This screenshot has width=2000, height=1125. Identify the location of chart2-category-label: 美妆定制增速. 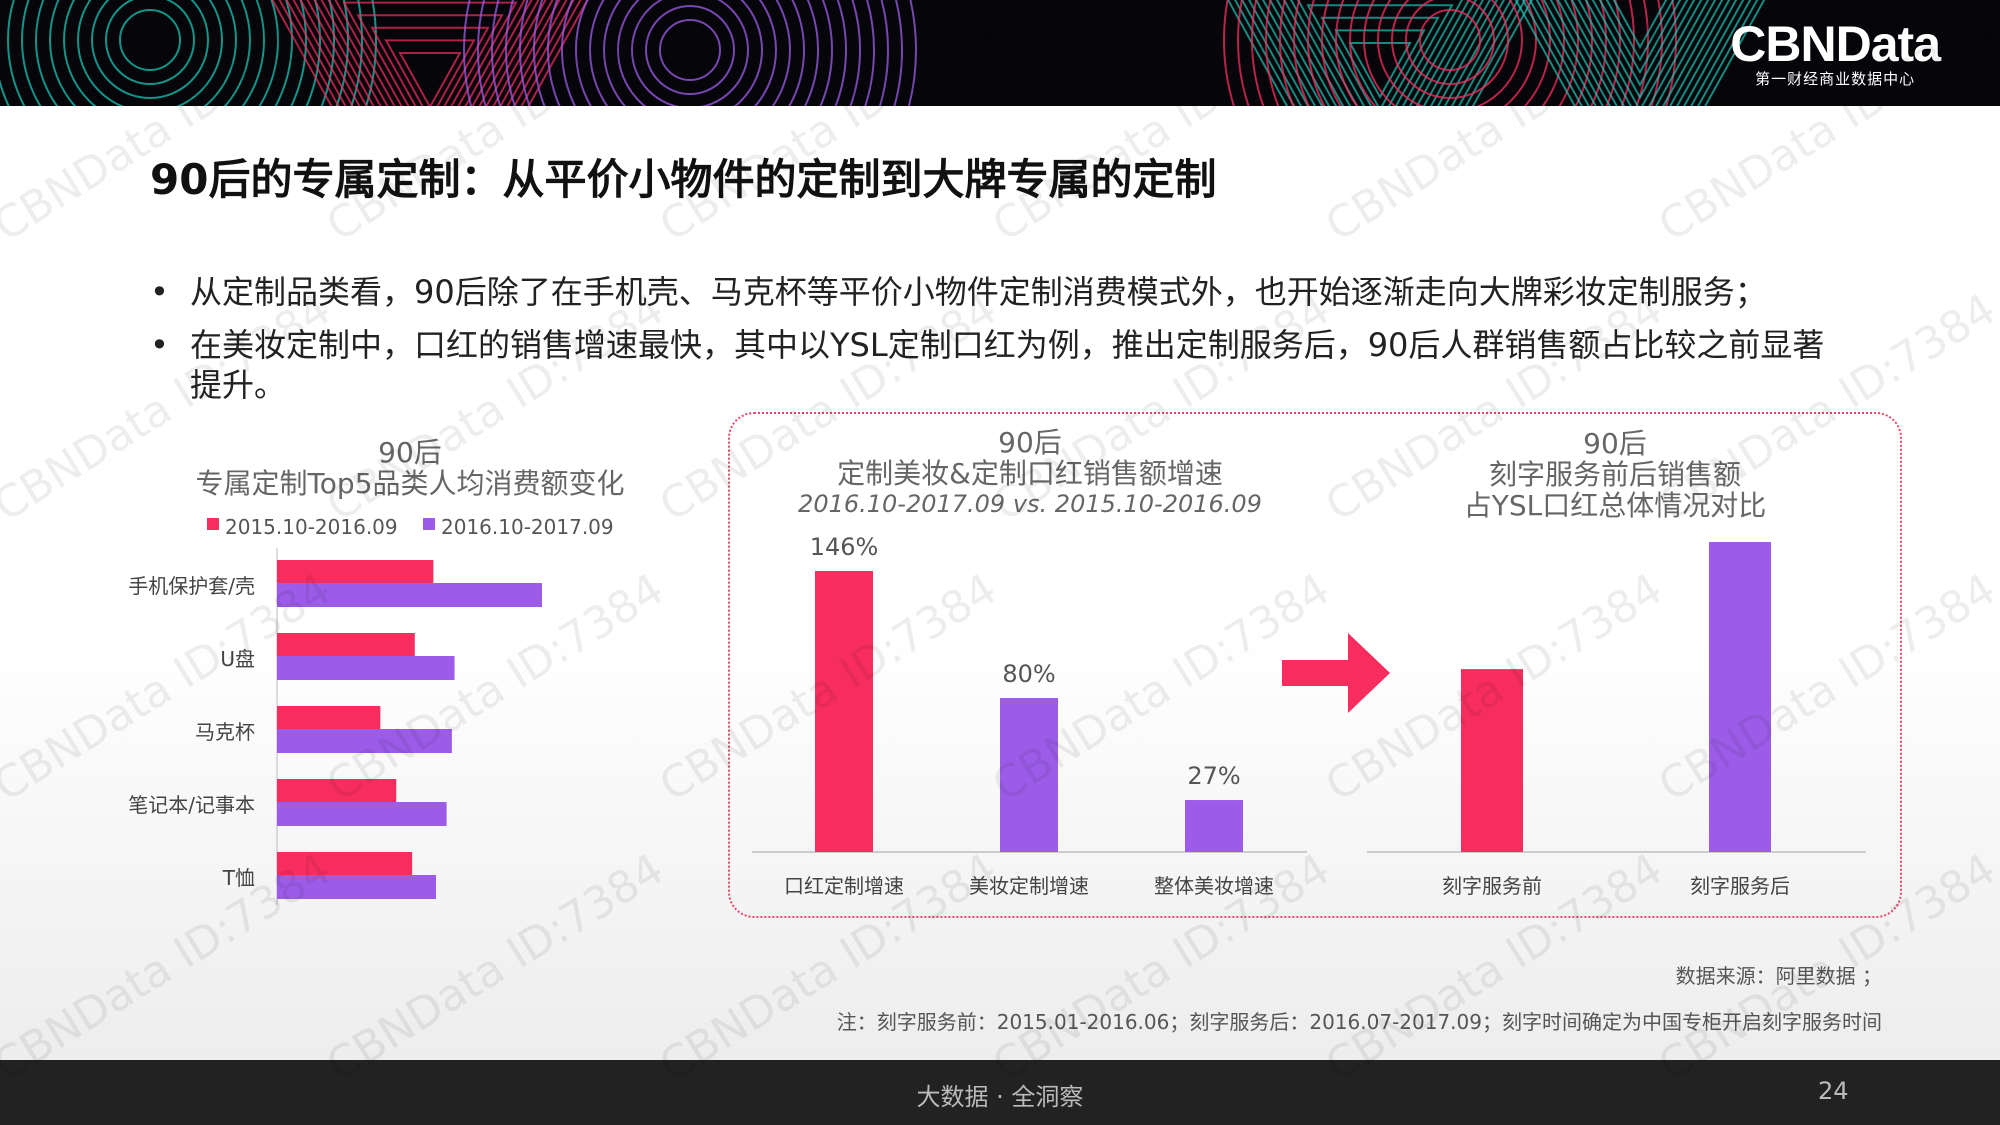
(1029, 886).